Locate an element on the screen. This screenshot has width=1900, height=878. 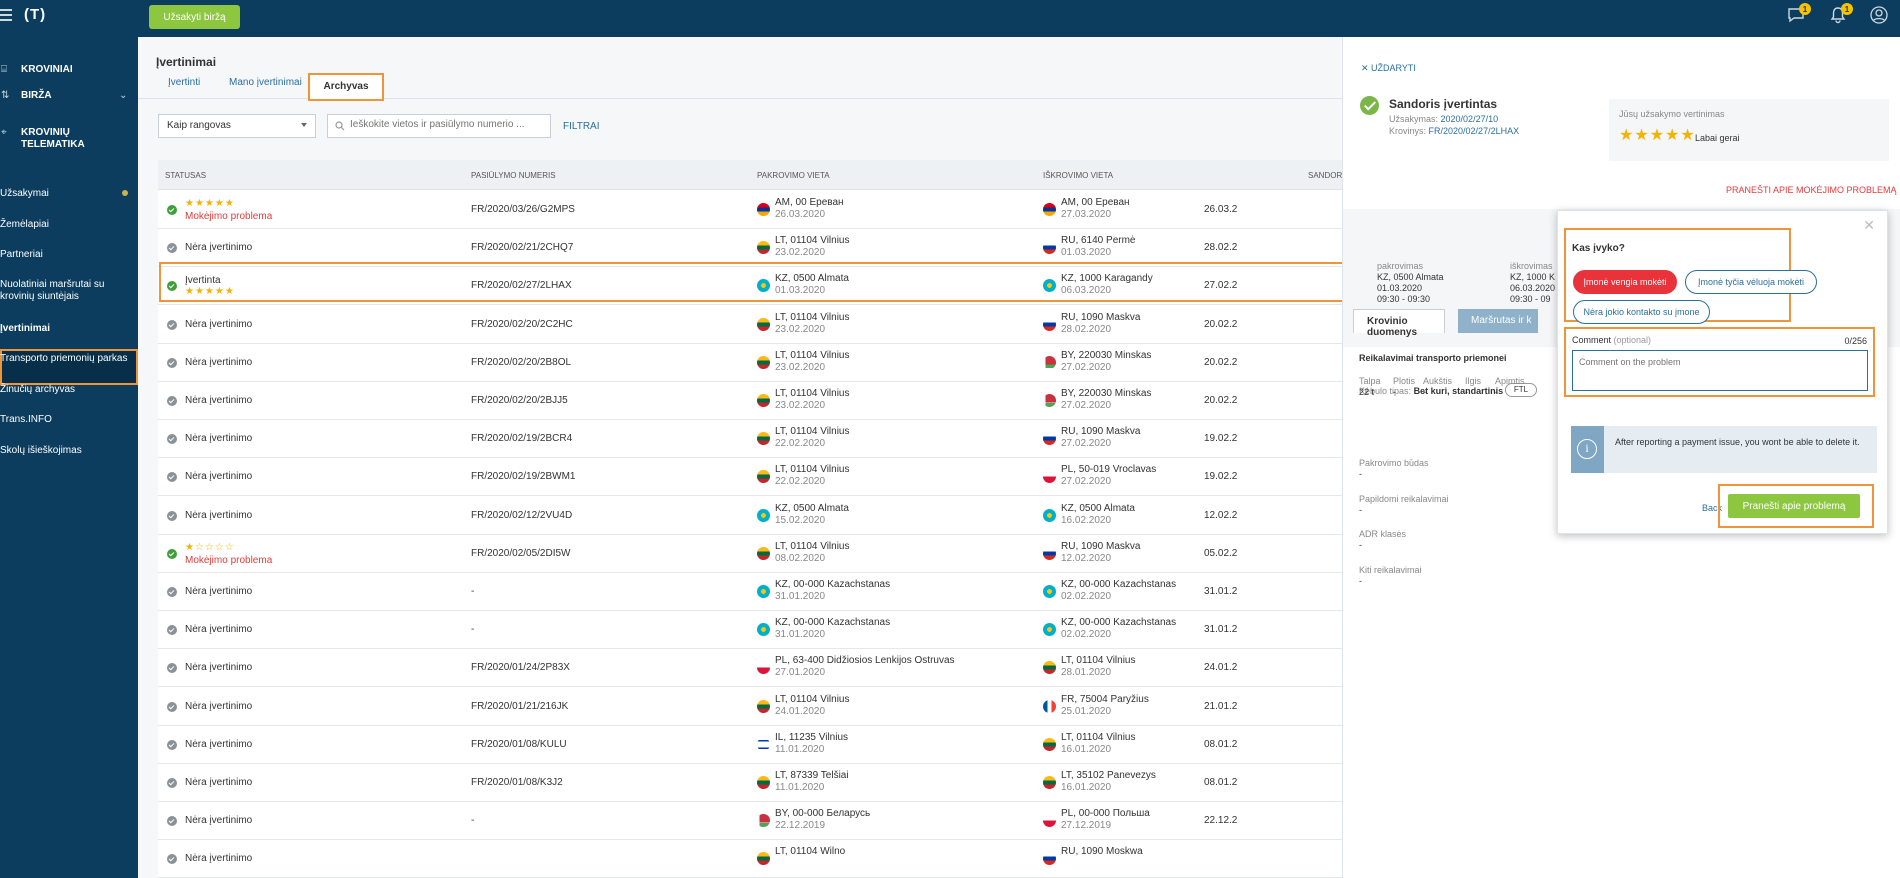
submit-section: Pranešti apie problemą is located at coordinates (1796, 506).